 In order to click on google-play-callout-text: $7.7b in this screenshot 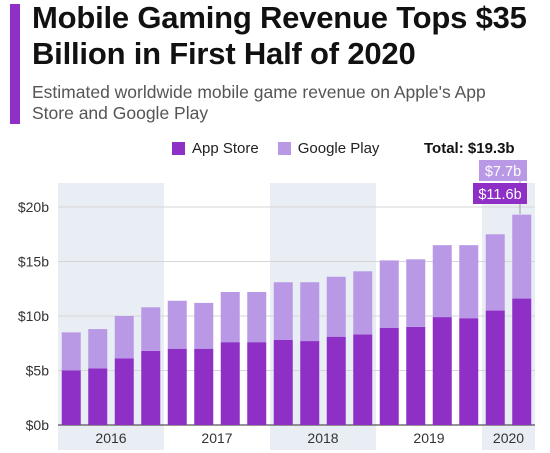, I will do `click(503, 172)`.